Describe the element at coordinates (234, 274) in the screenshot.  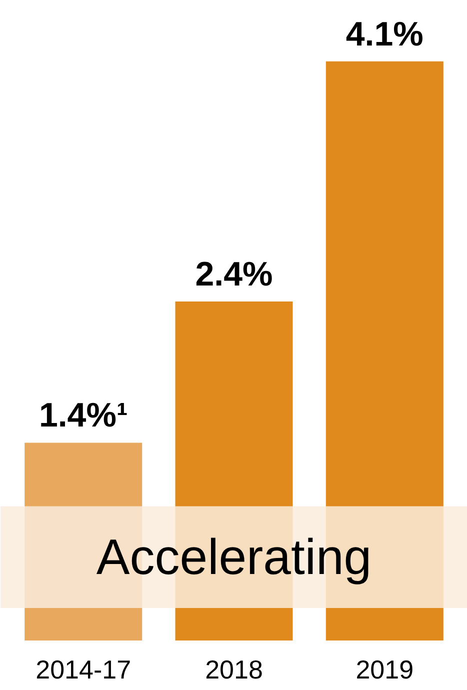
I see `data-label: 2.4%` at that location.